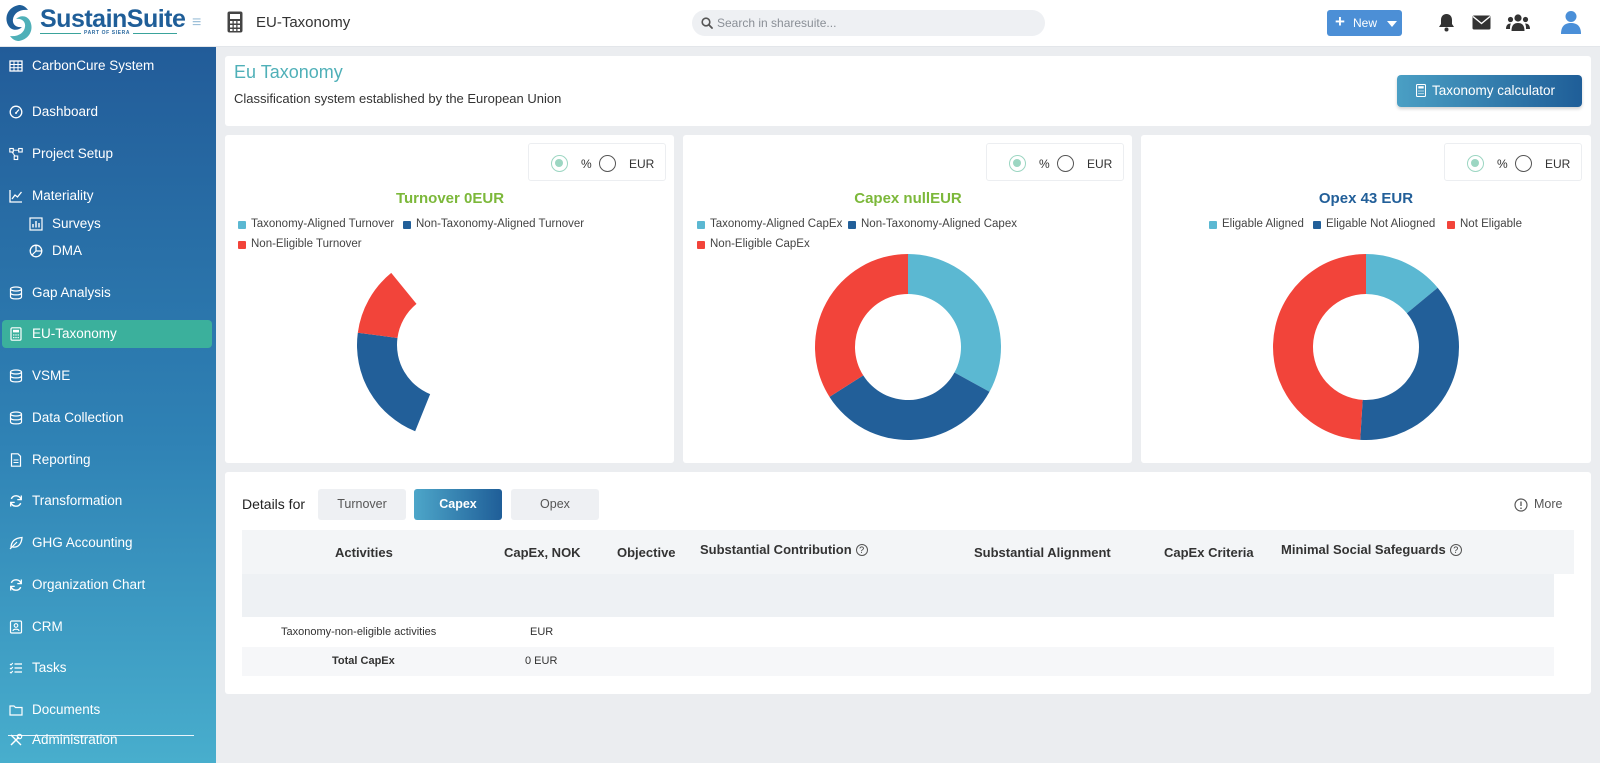 The width and height of the screenshot is (1600, 763). Describe the element at coordinates (1518, 22) in the screenshot. I see `users-icon` at that location.